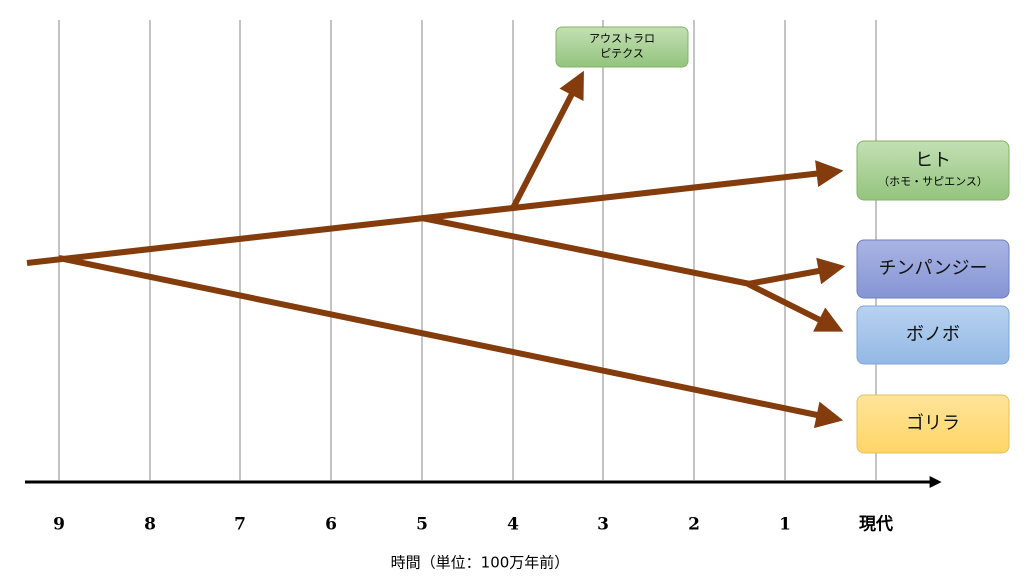 The width and height of the screenshot is (1024, 580). What do you see at coordinates (603, 525) in the screenshot?
I see `tick-label: 3` at bounding box center [603, 525].